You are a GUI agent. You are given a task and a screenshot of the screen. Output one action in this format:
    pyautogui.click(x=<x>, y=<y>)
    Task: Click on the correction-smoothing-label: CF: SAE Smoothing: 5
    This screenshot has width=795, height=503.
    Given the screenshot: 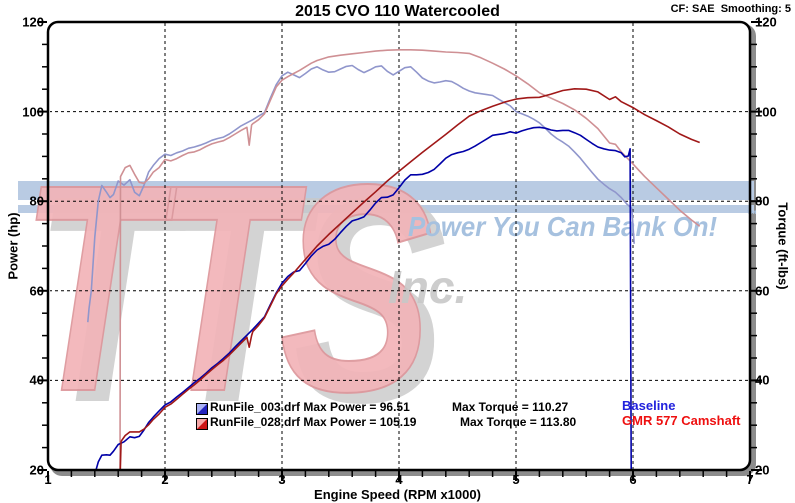 What is the action you would take?
    pyautogui.click(x=730, y=9)
    